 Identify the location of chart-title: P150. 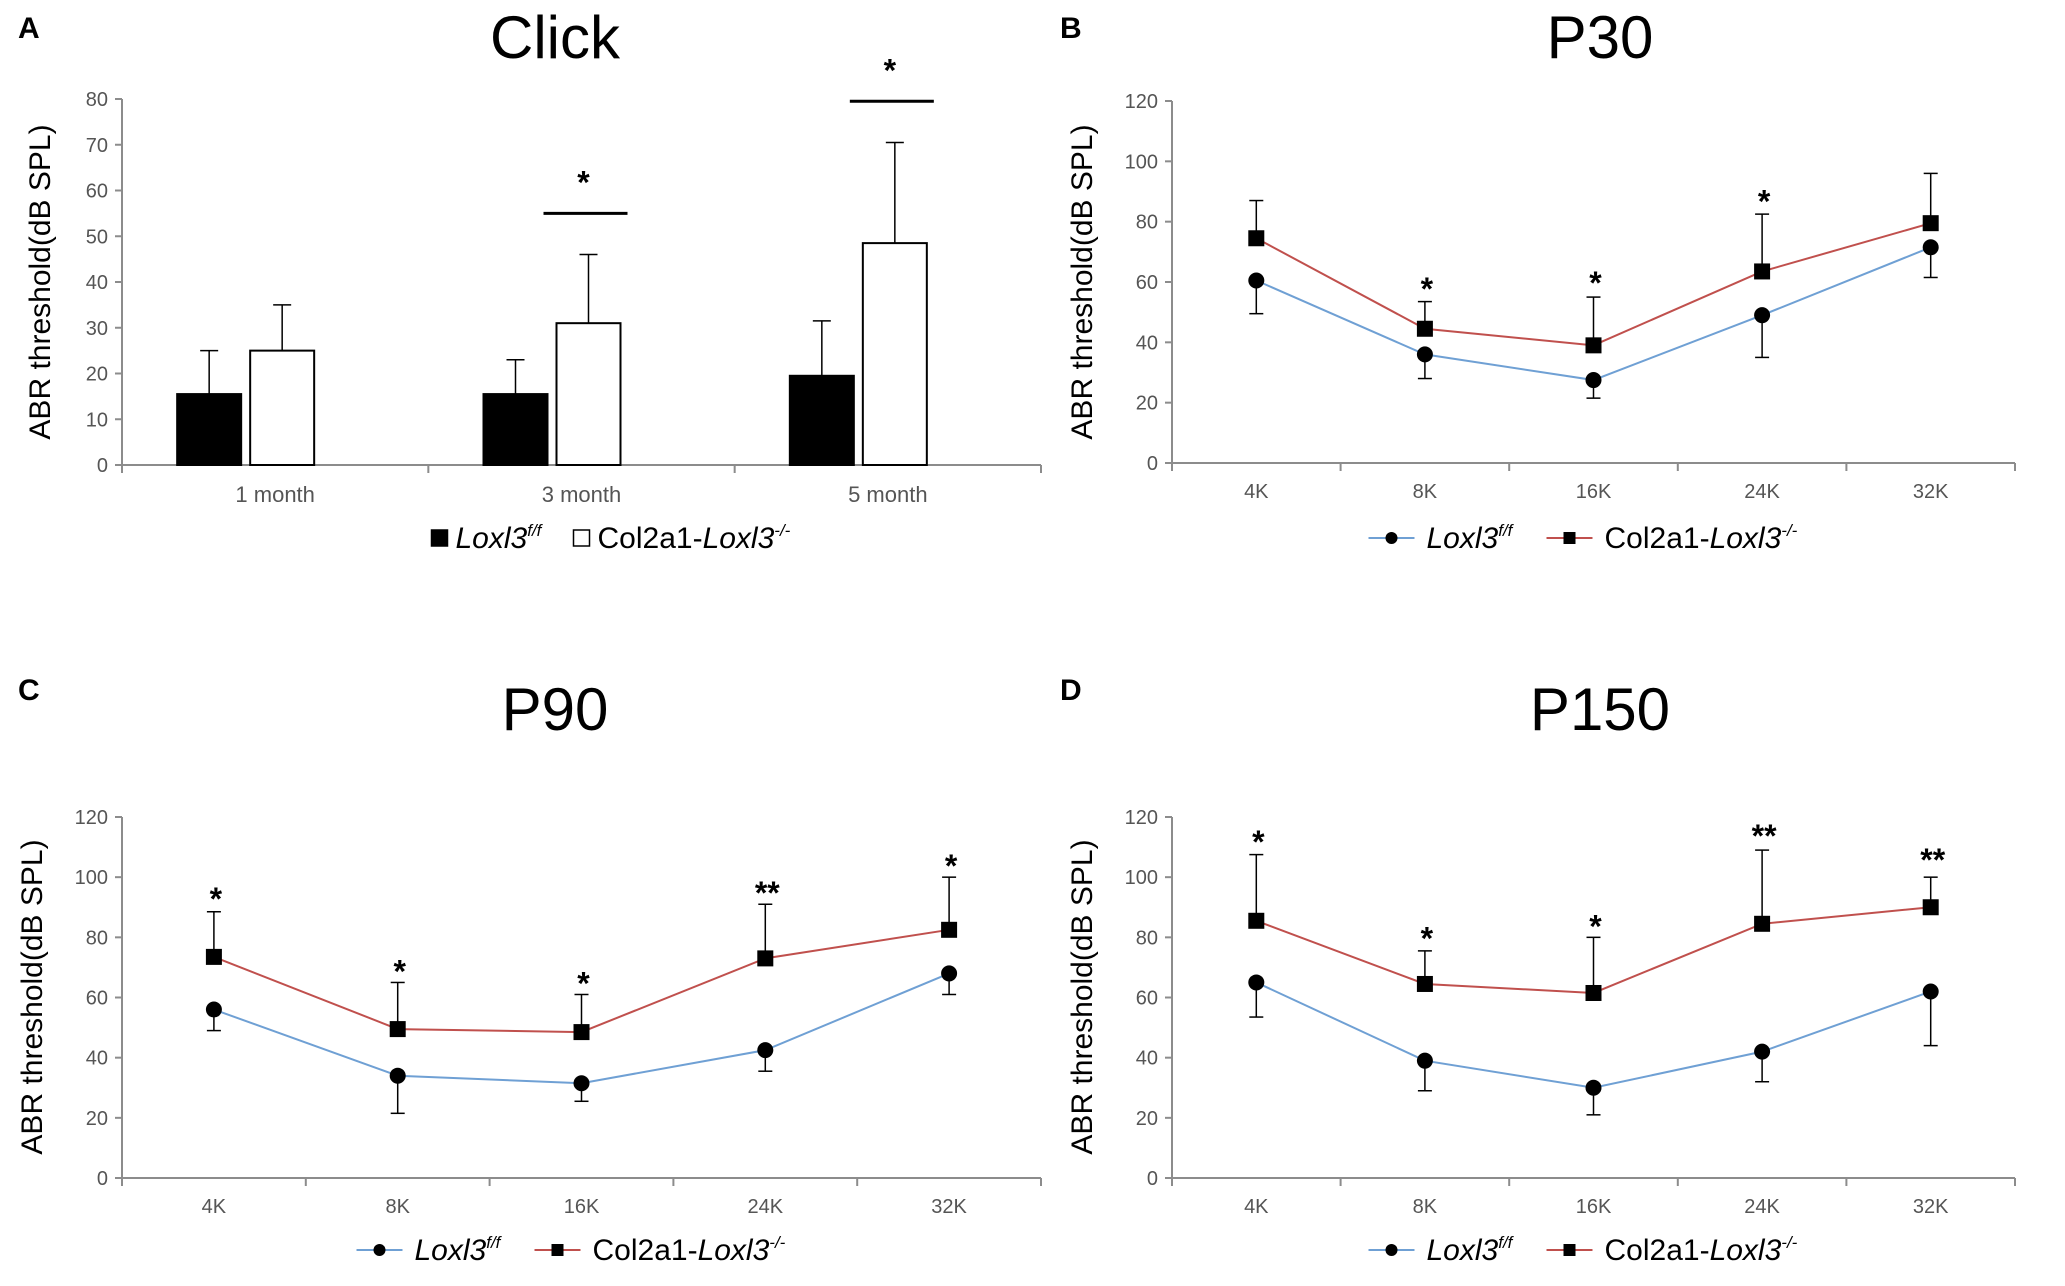
(1600, 709).